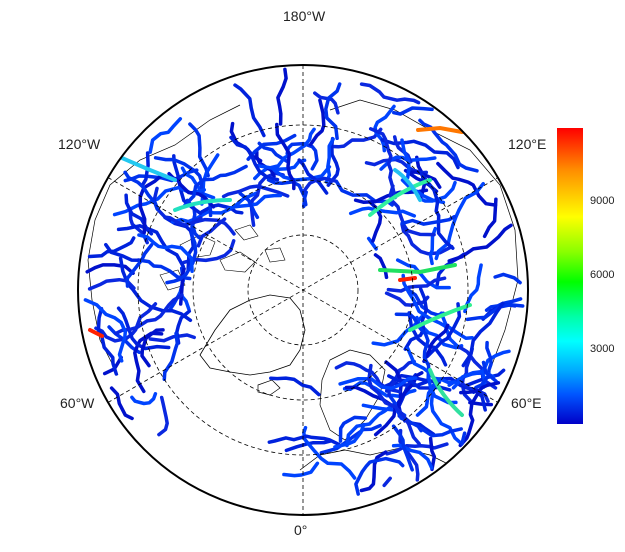 This screenshot has width=625, height=552. What do you see at coordinates (301, 530) in the screenshot?
I see `label-0: 0°` at bounding box center [301, 530].